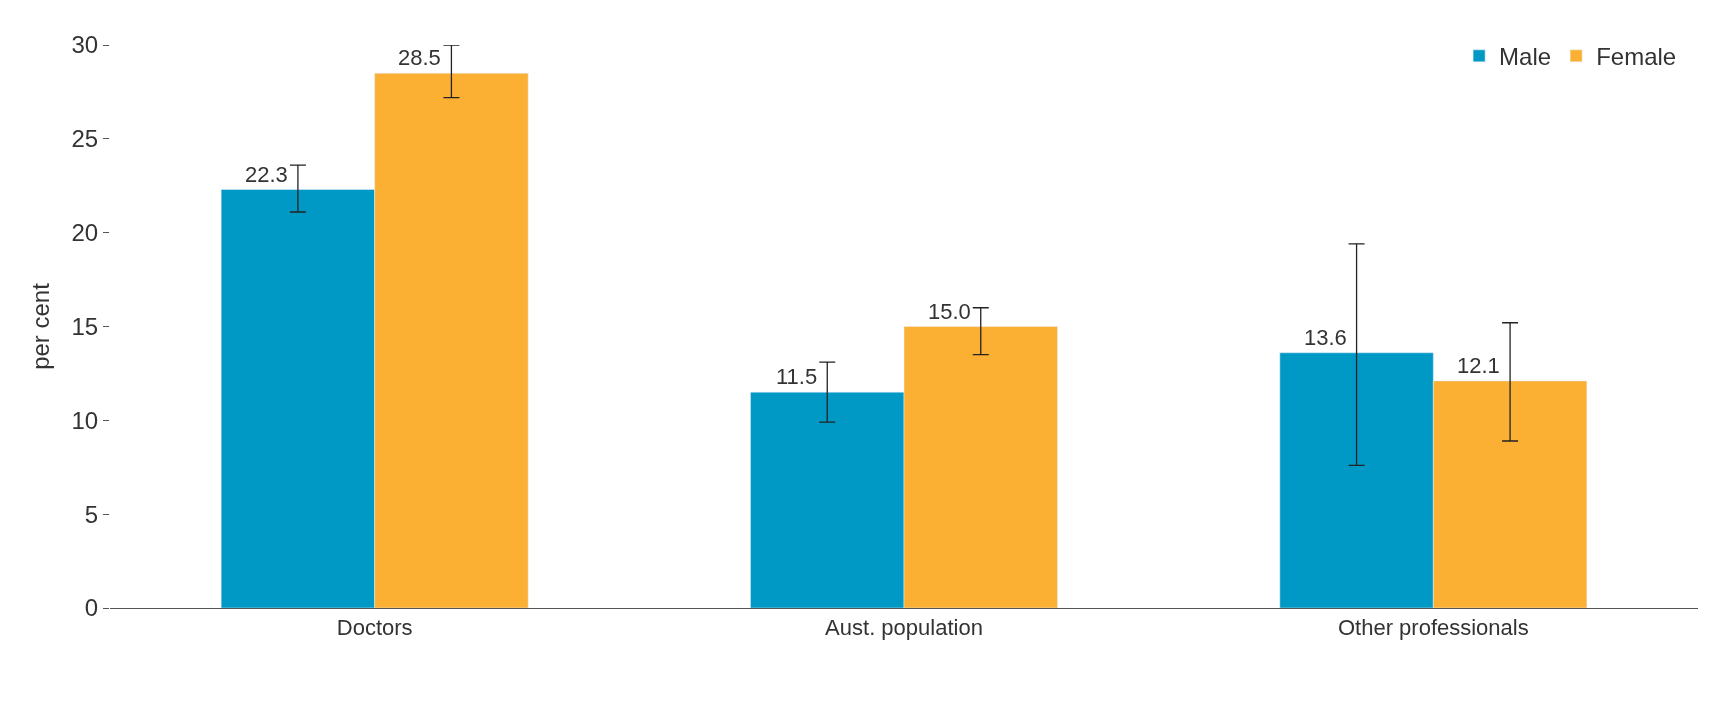 The image size is (1728, 703). Describe the element at coordinates (419, 57) in the screenshot. I see `data-label: 28.5` at that location.